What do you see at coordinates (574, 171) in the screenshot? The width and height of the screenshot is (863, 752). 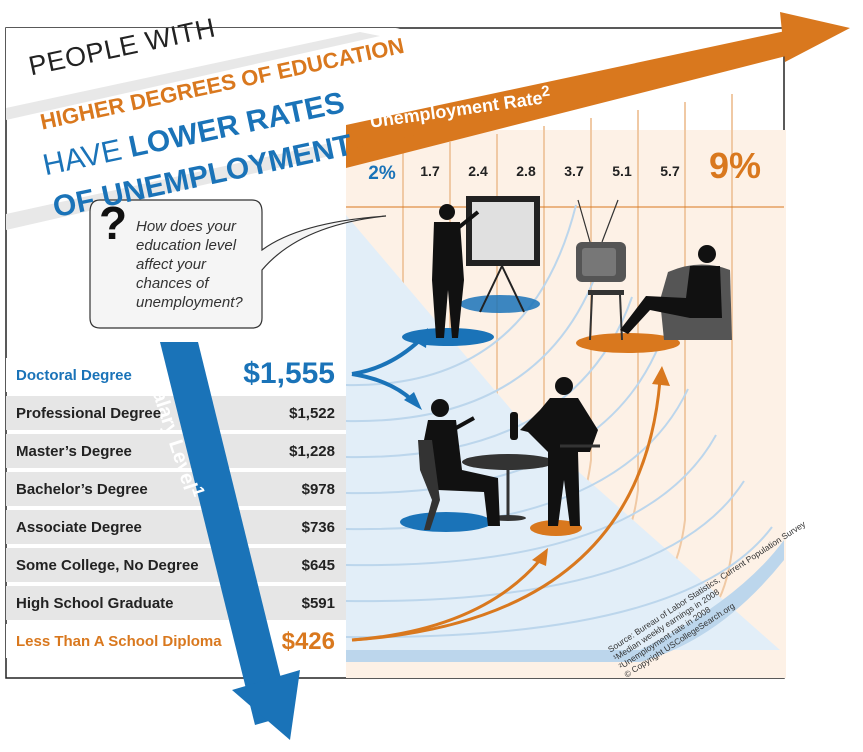 I see `rate-label: 3.7` at bounding box center [574, 171].